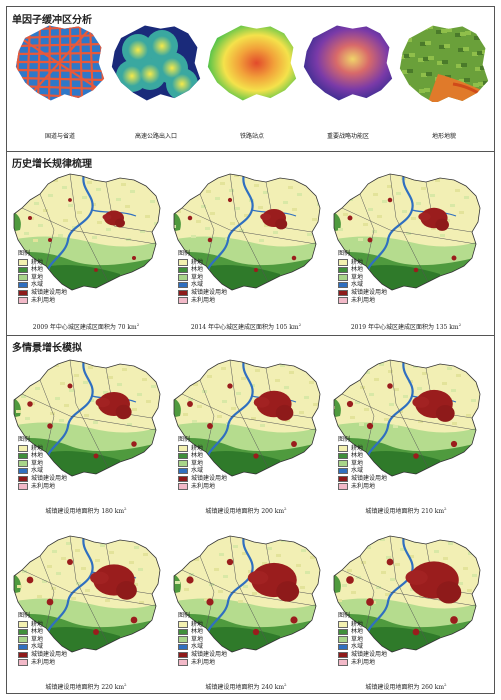  What do you see at coordinates (443, 136) in the screenshot?
I see `factor-caption: 地形地貌` at bounding box center [443, 136].